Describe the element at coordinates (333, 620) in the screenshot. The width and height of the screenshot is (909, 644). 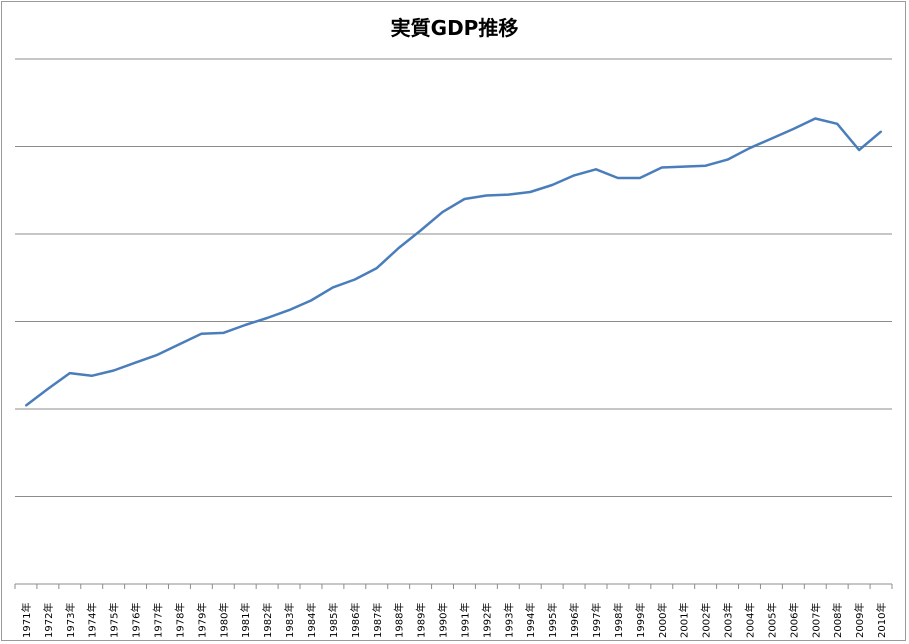
I see `x-tick-label: 1985年` at that location.